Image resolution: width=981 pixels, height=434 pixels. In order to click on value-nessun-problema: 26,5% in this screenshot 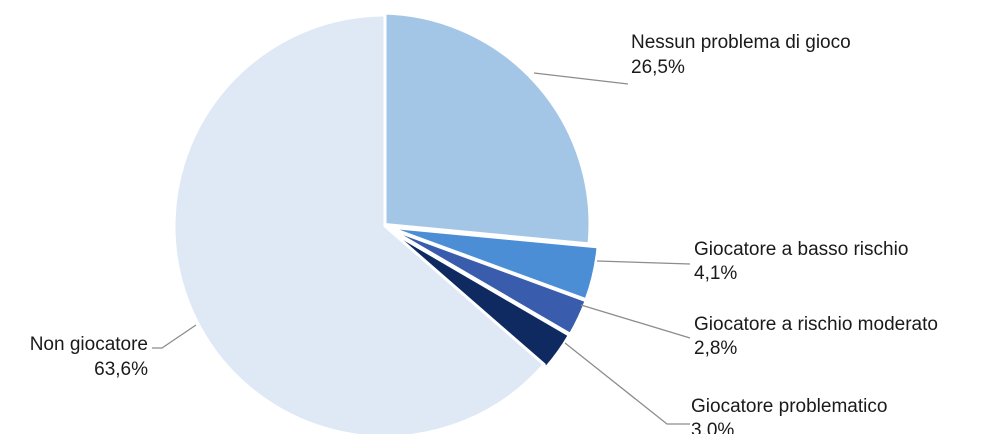, I will do `click(658, 67)`.